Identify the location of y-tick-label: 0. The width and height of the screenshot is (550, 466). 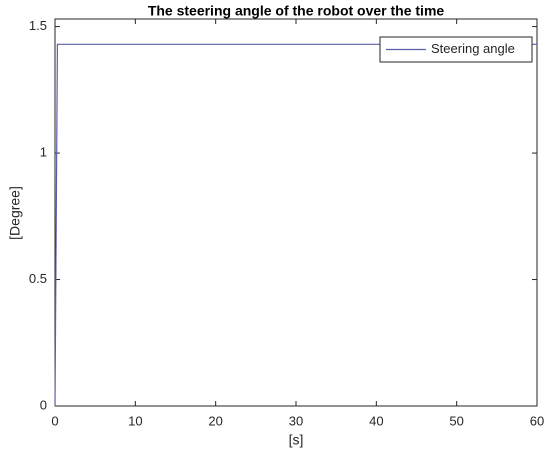
(43, 404).